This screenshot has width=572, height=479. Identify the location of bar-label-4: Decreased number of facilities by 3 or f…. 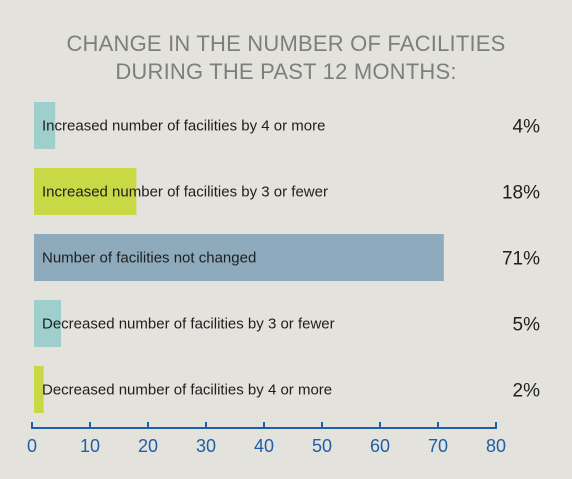
(188, 324).